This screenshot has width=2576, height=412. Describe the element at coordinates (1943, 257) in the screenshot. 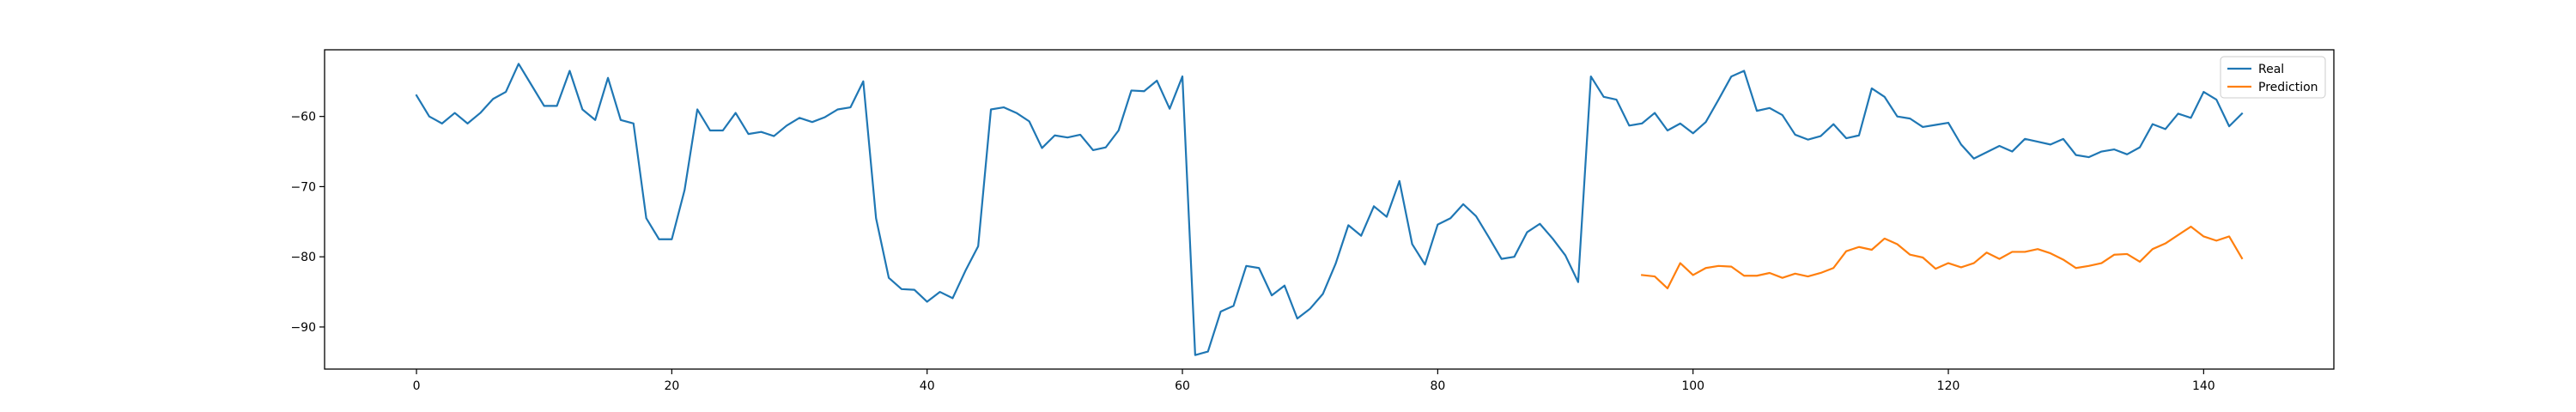

I see `series-line-prediction` at that location.